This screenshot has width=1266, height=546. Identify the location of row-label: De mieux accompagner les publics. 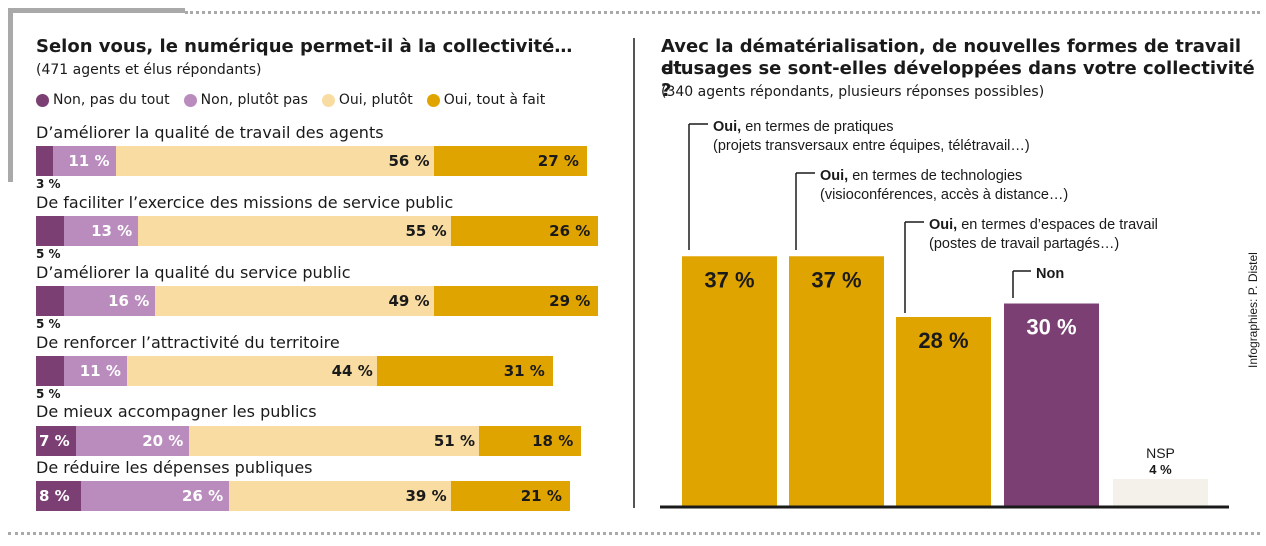
(176, 411).